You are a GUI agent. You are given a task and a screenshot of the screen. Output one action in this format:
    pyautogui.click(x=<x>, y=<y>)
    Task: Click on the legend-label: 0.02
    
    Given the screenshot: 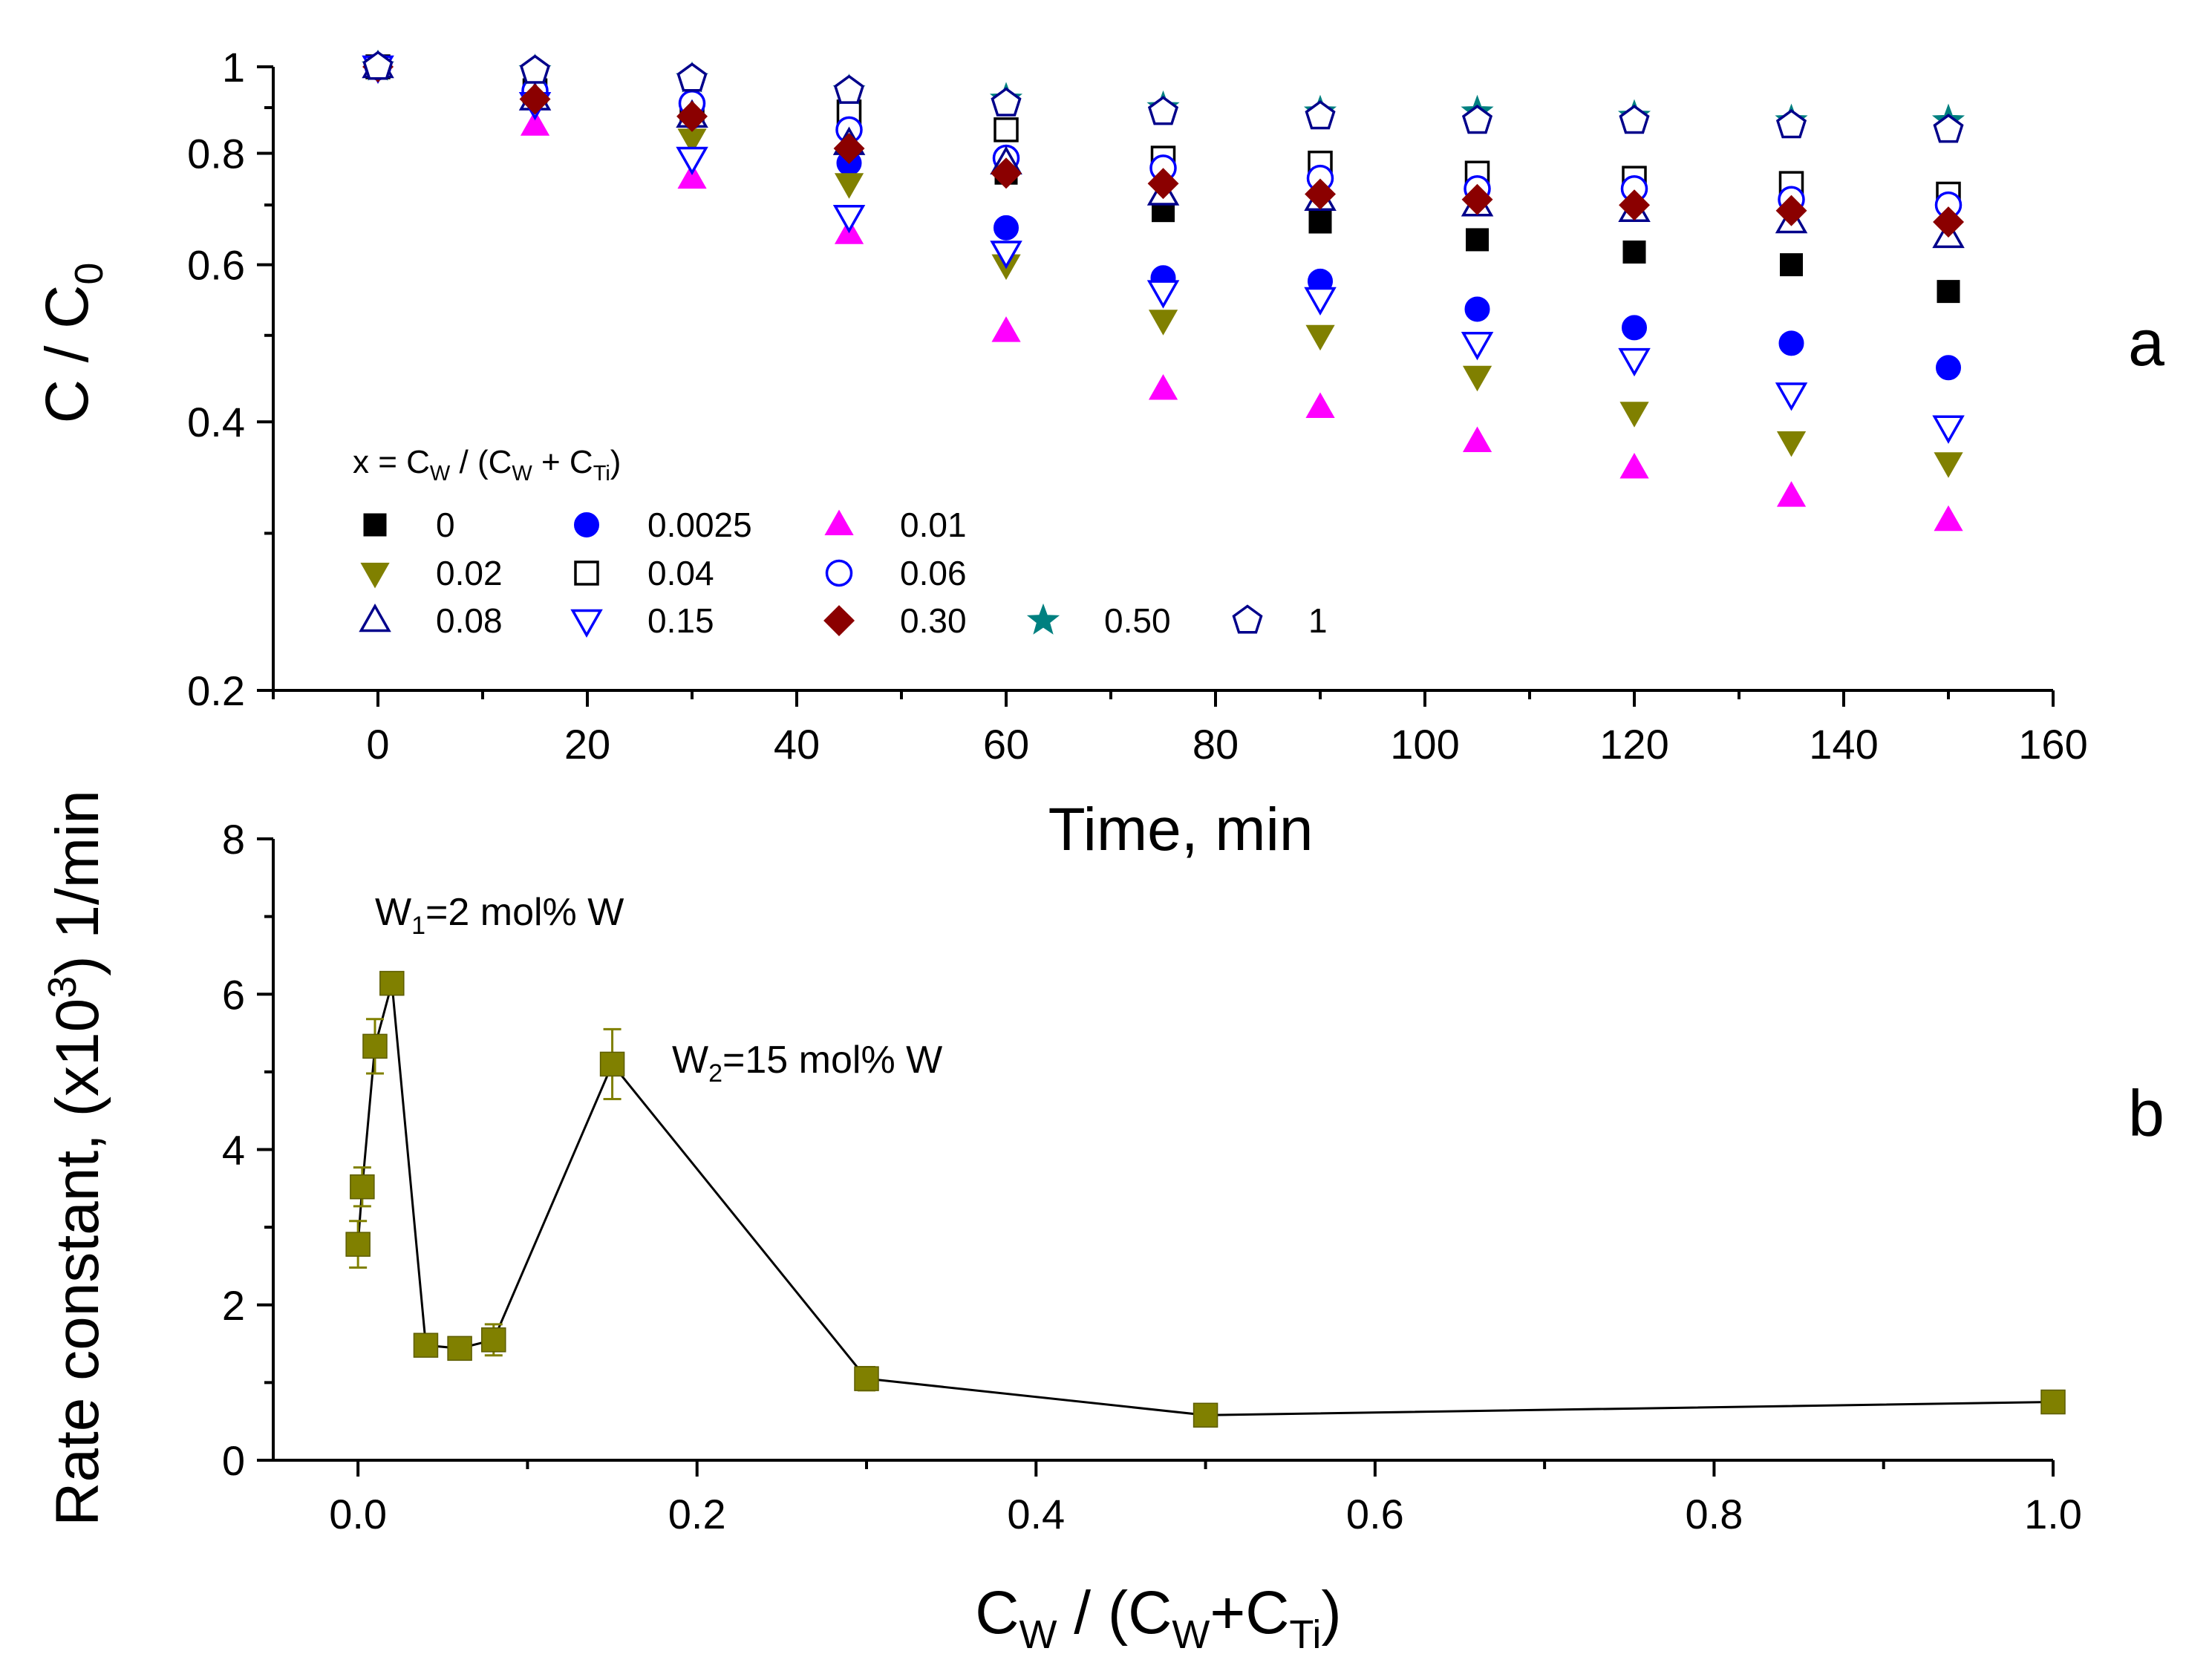 What is the action you would take?
    pyautogui.click(x=469, y=573)
    